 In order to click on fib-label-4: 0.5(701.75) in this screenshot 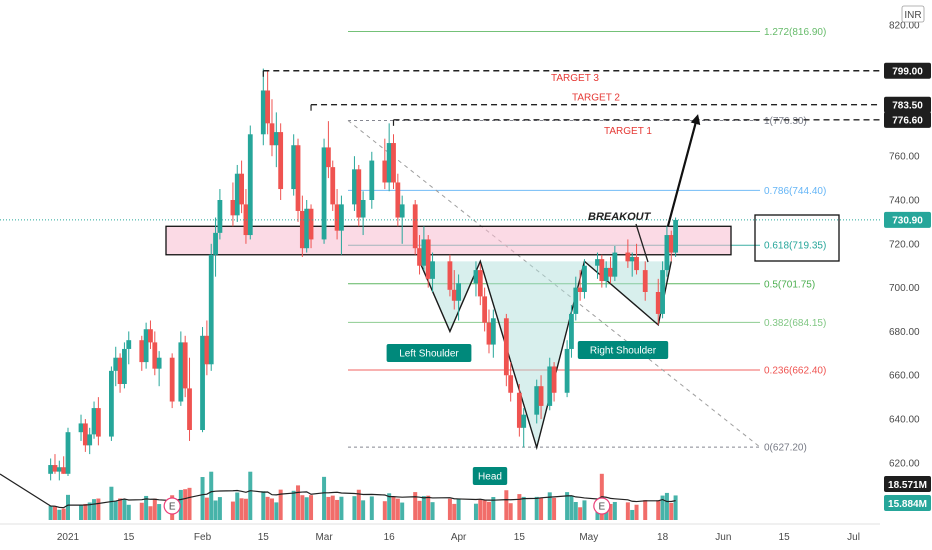, I will do `click(789, 284)`.